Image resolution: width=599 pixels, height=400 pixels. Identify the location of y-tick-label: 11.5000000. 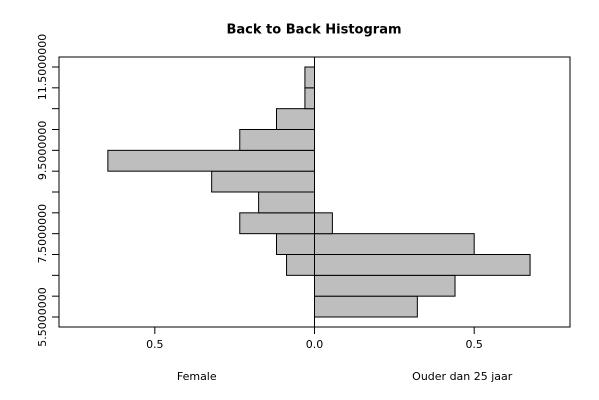
(42, 67).